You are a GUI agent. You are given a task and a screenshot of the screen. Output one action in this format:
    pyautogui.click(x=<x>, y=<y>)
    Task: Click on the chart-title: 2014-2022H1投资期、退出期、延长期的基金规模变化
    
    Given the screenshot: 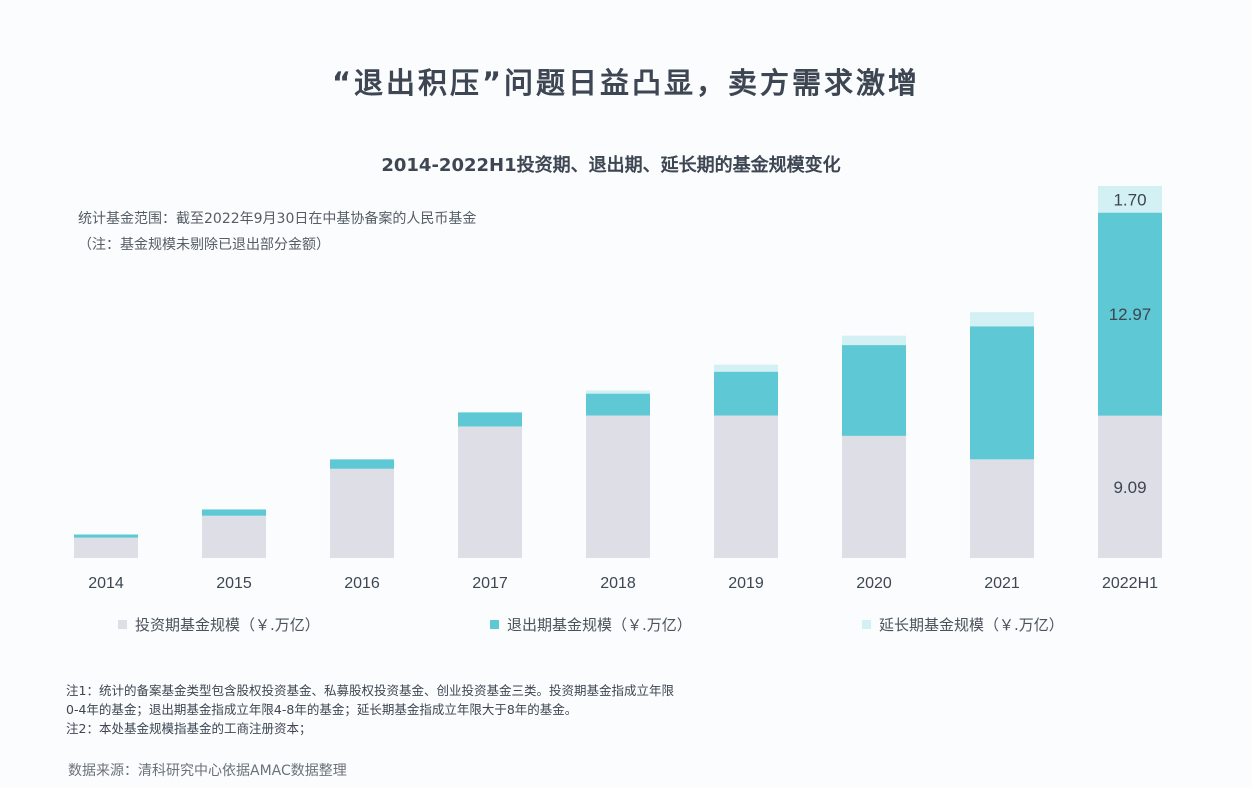 What is the action you would take?
    pyautogui.click(x=611, y=165)
    